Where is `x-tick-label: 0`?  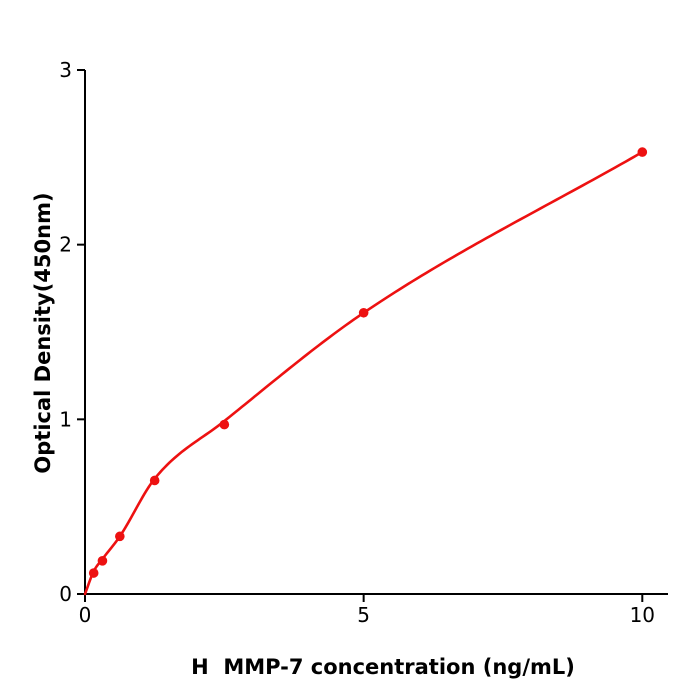 x-tick-label: 0 is located at coordinates (85, 615).